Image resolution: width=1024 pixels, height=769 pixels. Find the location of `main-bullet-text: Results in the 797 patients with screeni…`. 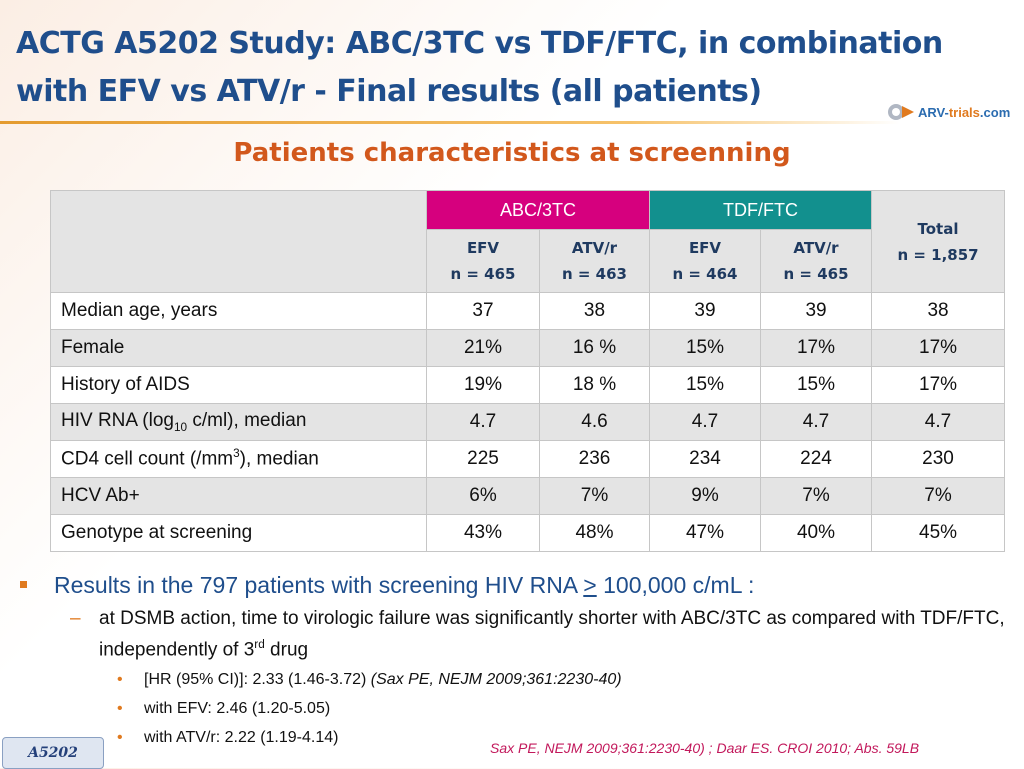

main-bullet-text: Results in the 797 patients with screeni… is located at coordinates (319, 585).